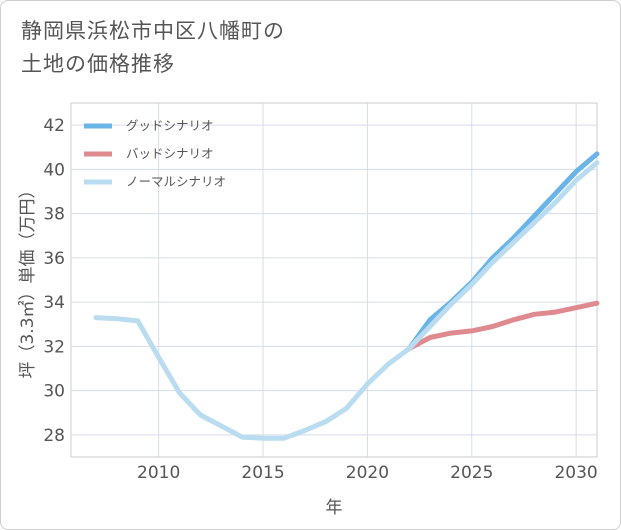 Image resolution: width=621 pixels, height=530 pixels. Describe the element at coordinates (54, 126) in the screenshot. I see `y-tick-label: 42` at that location.